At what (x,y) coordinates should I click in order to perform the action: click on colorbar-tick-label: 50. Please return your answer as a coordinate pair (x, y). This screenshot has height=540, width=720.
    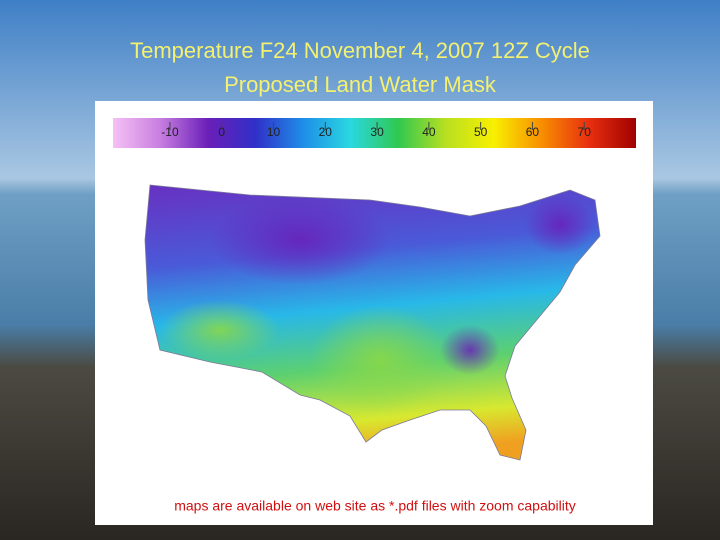
    Looking at the image, I should click on (481, 132).